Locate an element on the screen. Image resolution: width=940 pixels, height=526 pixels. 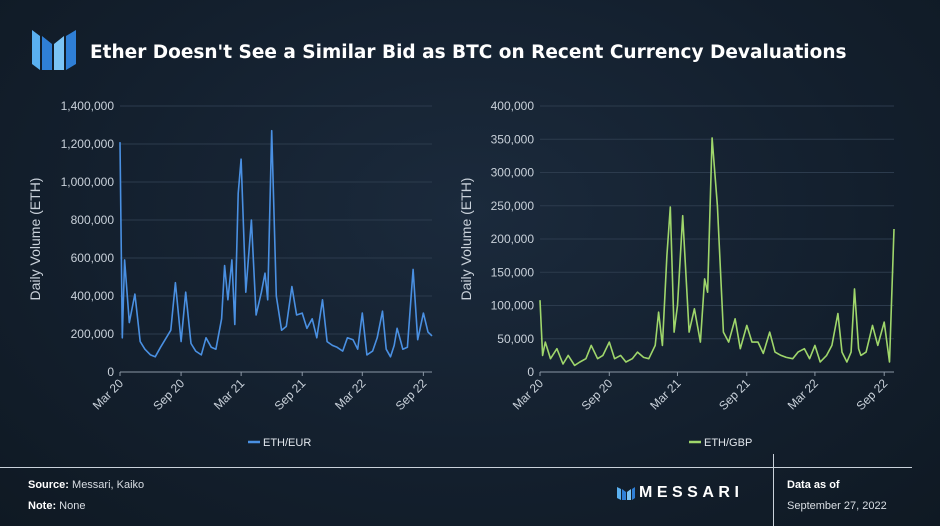
gbp-ytick-label: 200,000 is located at coordinates (513, 239).